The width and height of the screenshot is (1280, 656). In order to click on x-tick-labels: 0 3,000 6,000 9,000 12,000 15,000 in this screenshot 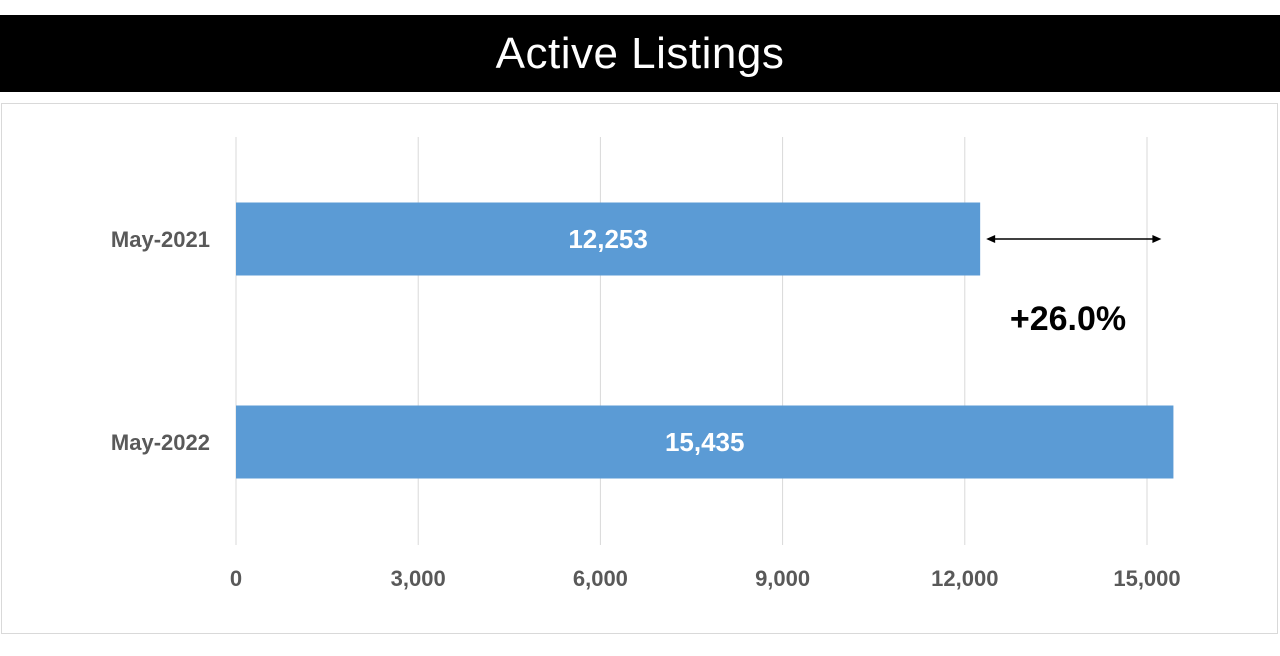, I will do `click(705, 578)`.